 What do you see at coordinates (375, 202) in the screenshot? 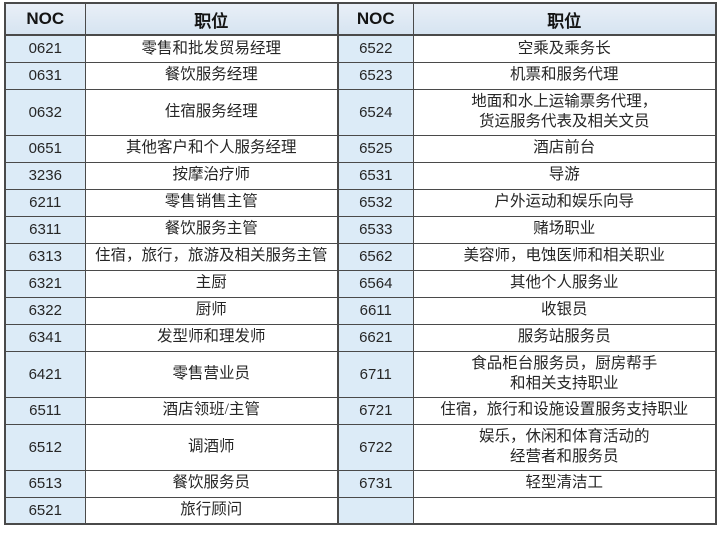
I see `noc-code-cell: 6532` at bounding box center [375, 202].